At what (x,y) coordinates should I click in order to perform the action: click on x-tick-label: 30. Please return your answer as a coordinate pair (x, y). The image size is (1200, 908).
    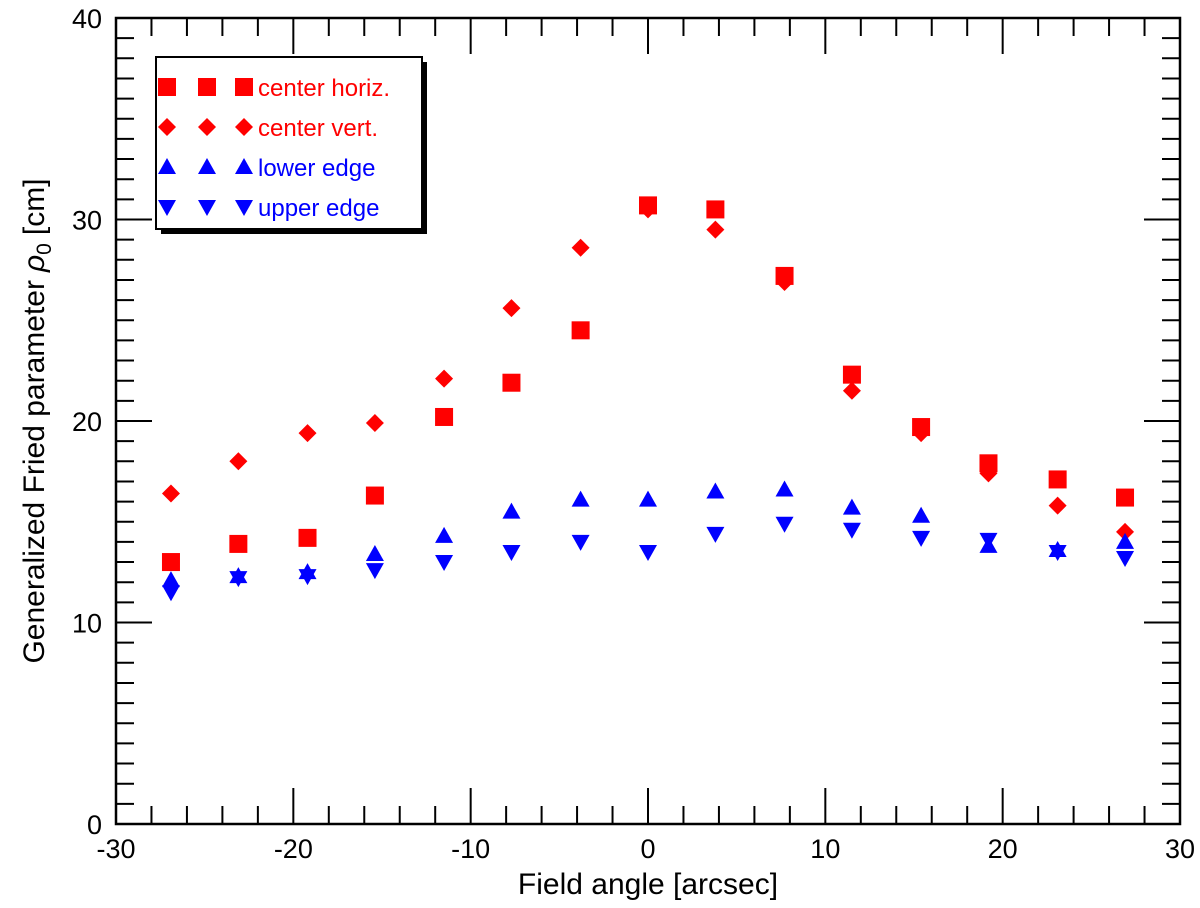
    Looking at the image, I should click on (1180, 849).